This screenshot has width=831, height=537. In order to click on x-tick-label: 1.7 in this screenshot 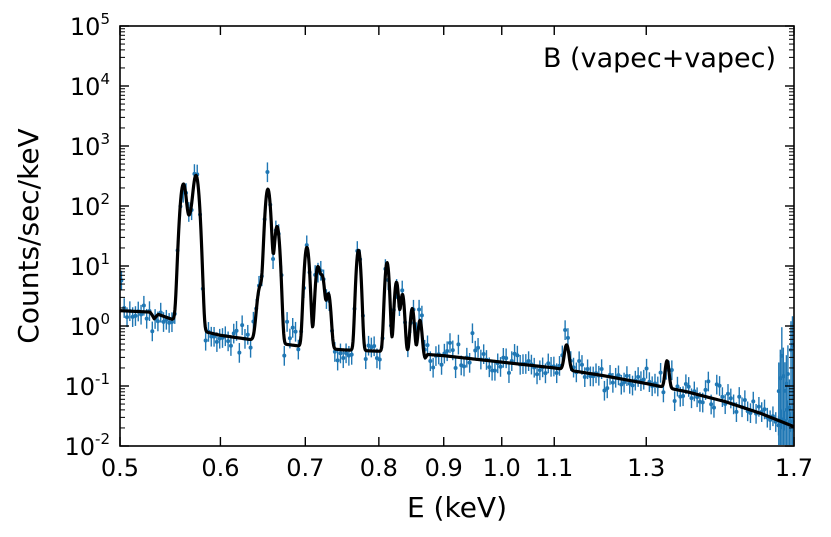, I will do `click(794, 468)`.